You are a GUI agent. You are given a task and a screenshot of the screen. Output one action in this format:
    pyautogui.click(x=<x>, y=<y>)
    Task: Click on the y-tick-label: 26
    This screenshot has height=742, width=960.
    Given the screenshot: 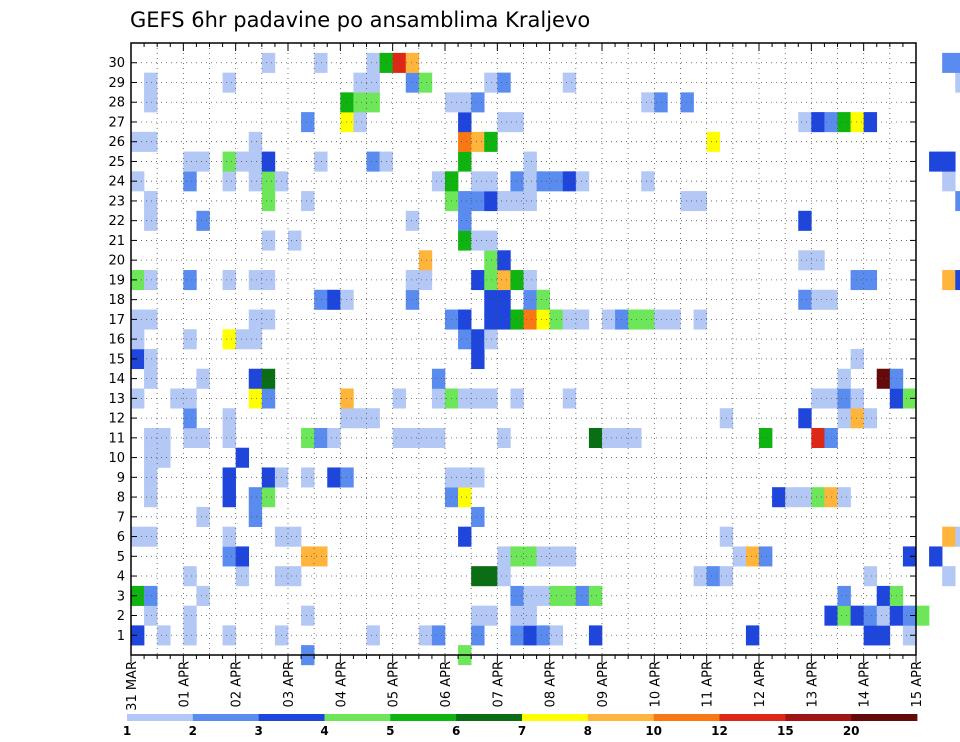 What is the action you would take?
    pyautogui.click(x=116, y=142)
    